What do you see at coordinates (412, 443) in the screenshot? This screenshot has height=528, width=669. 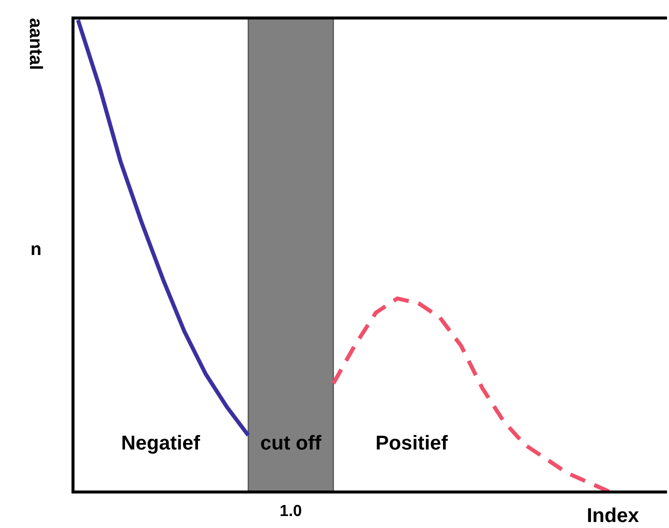 I see `annotation: Positief` at bounding box center [412, 443].